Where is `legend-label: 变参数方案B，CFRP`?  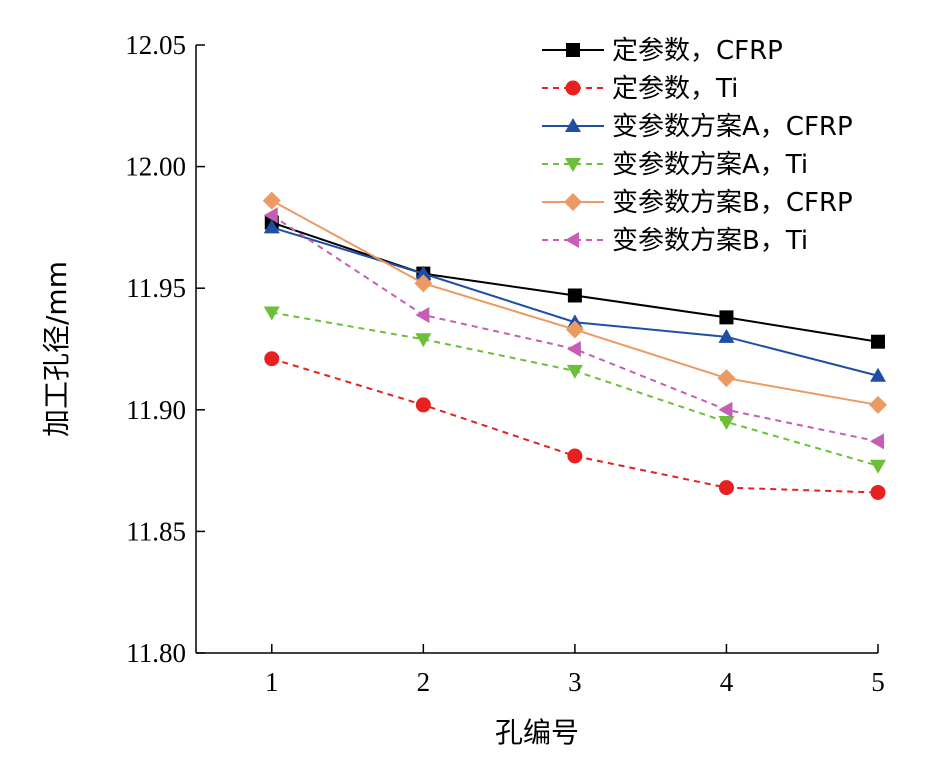
legend-label: 变参数方案B，CFRP is located at coordinates (732, 203).